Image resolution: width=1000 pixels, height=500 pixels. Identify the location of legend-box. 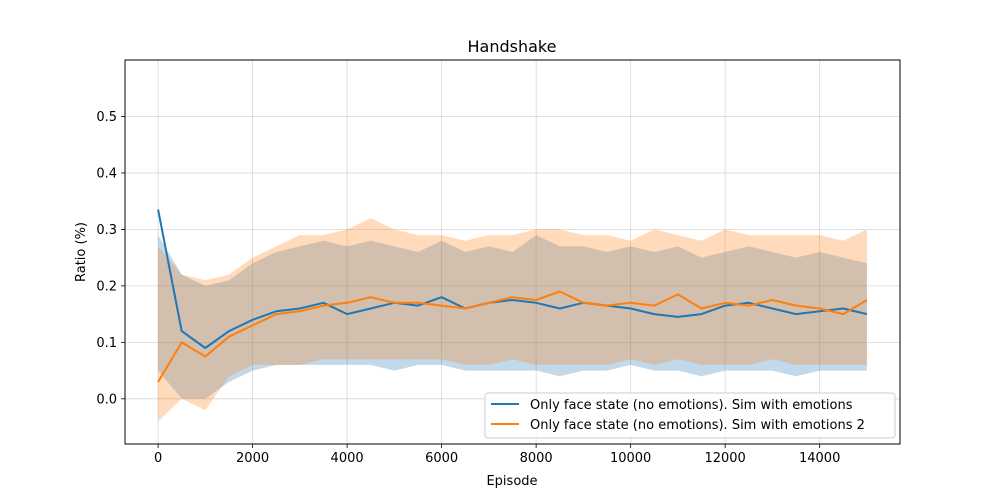
(690, 415).